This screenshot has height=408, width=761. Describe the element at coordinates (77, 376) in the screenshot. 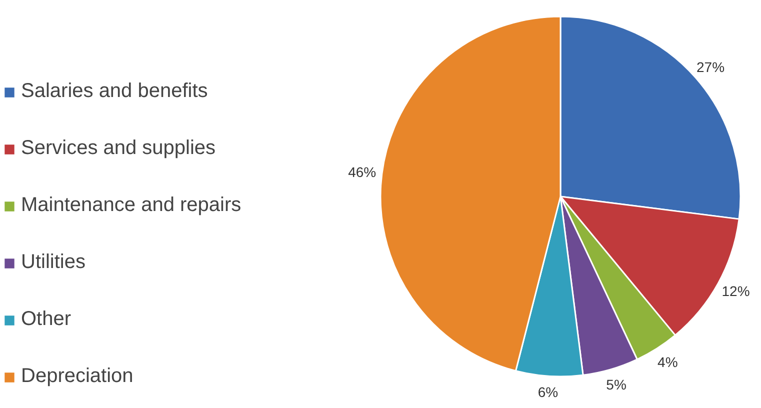

I see `legend-label: Depreciation` at that location.